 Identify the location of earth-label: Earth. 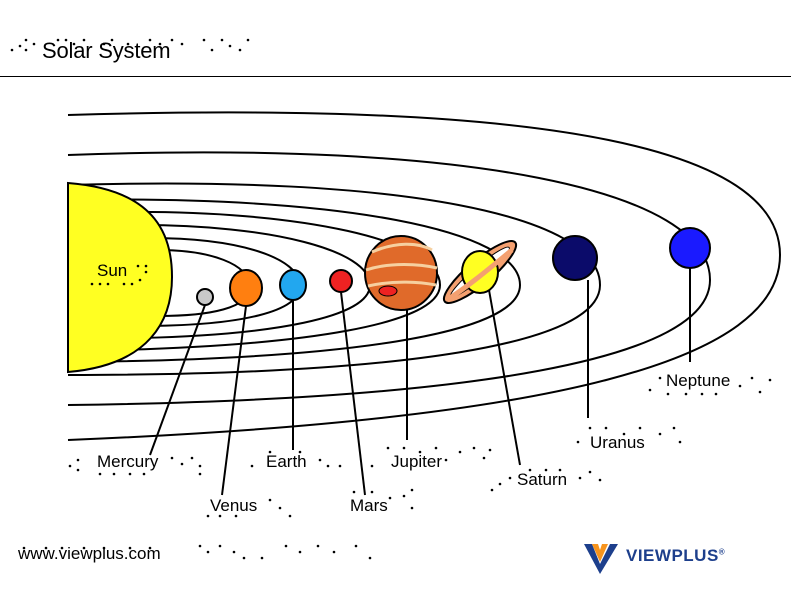
(286, 461).